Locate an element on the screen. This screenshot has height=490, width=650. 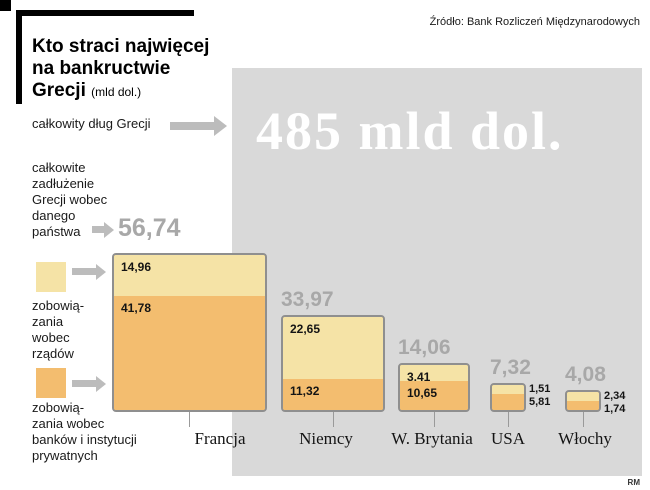
bar-francja-banks-segment: 41,78 is located at coordinates (189, 352).